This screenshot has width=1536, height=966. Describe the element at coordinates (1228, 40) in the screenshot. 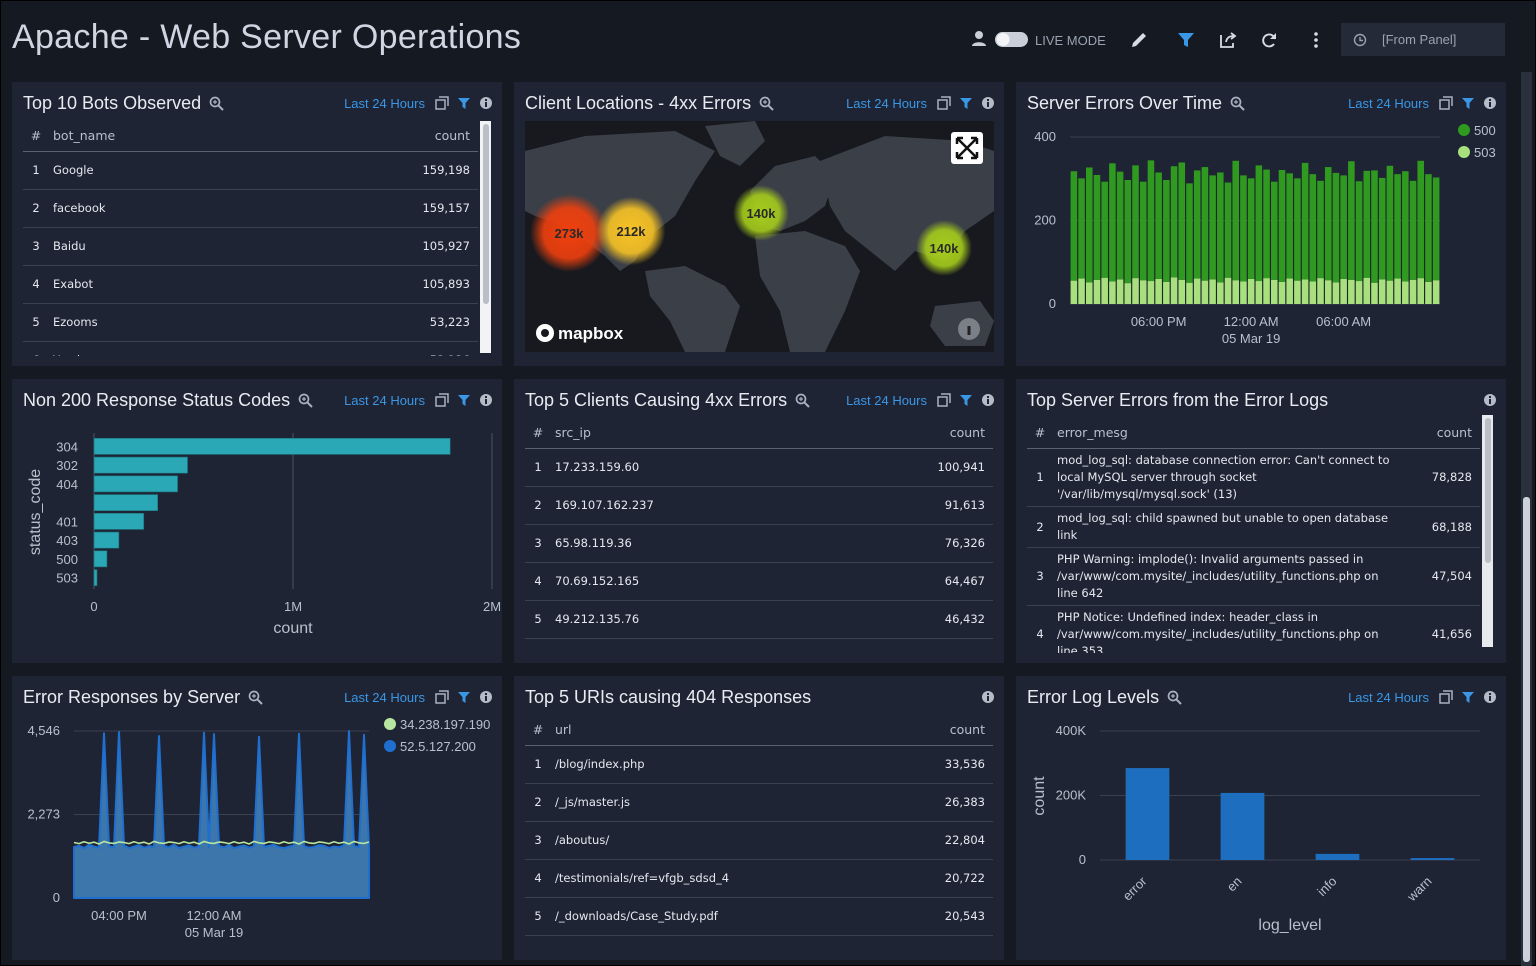

I see `share-icon` at that location.